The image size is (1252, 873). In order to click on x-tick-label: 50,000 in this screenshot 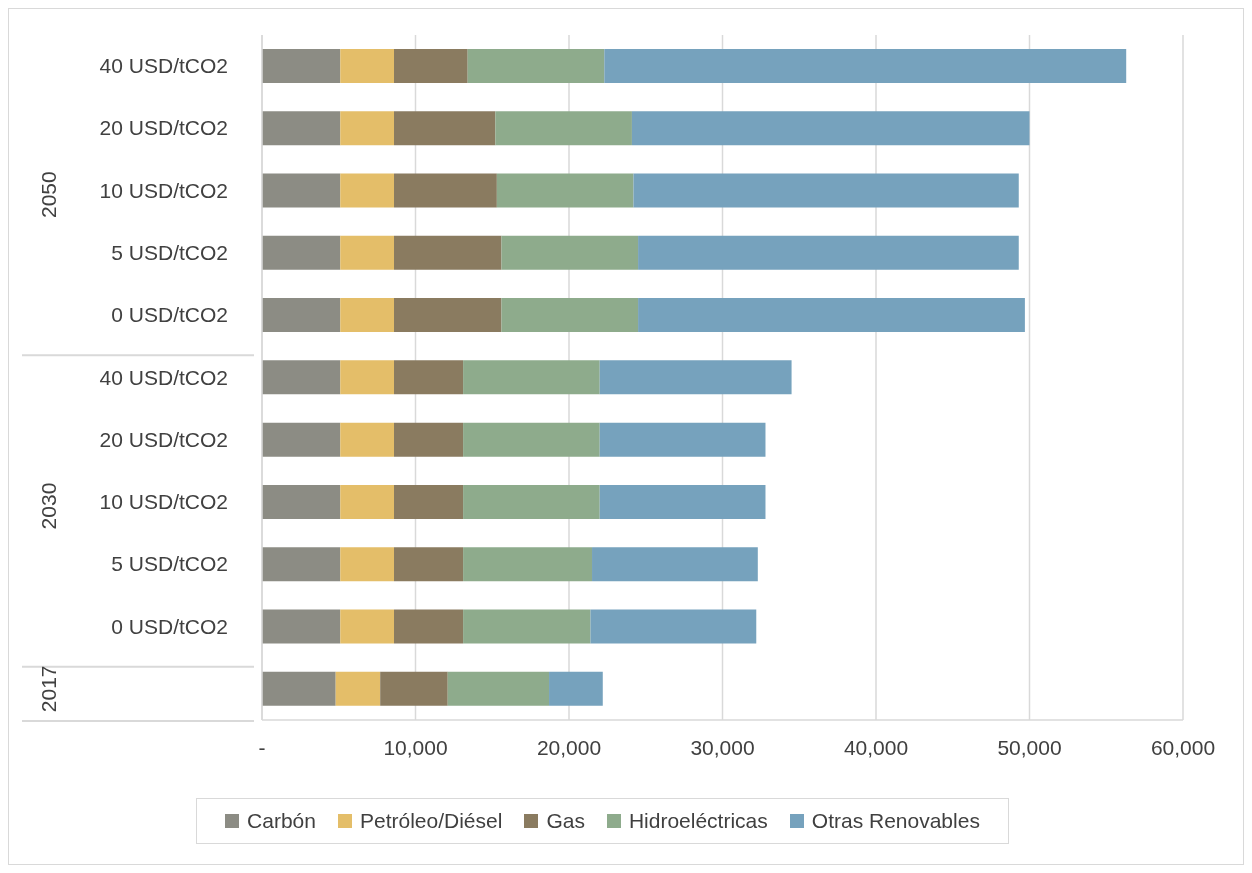, I will do `click(1029, 747)`.